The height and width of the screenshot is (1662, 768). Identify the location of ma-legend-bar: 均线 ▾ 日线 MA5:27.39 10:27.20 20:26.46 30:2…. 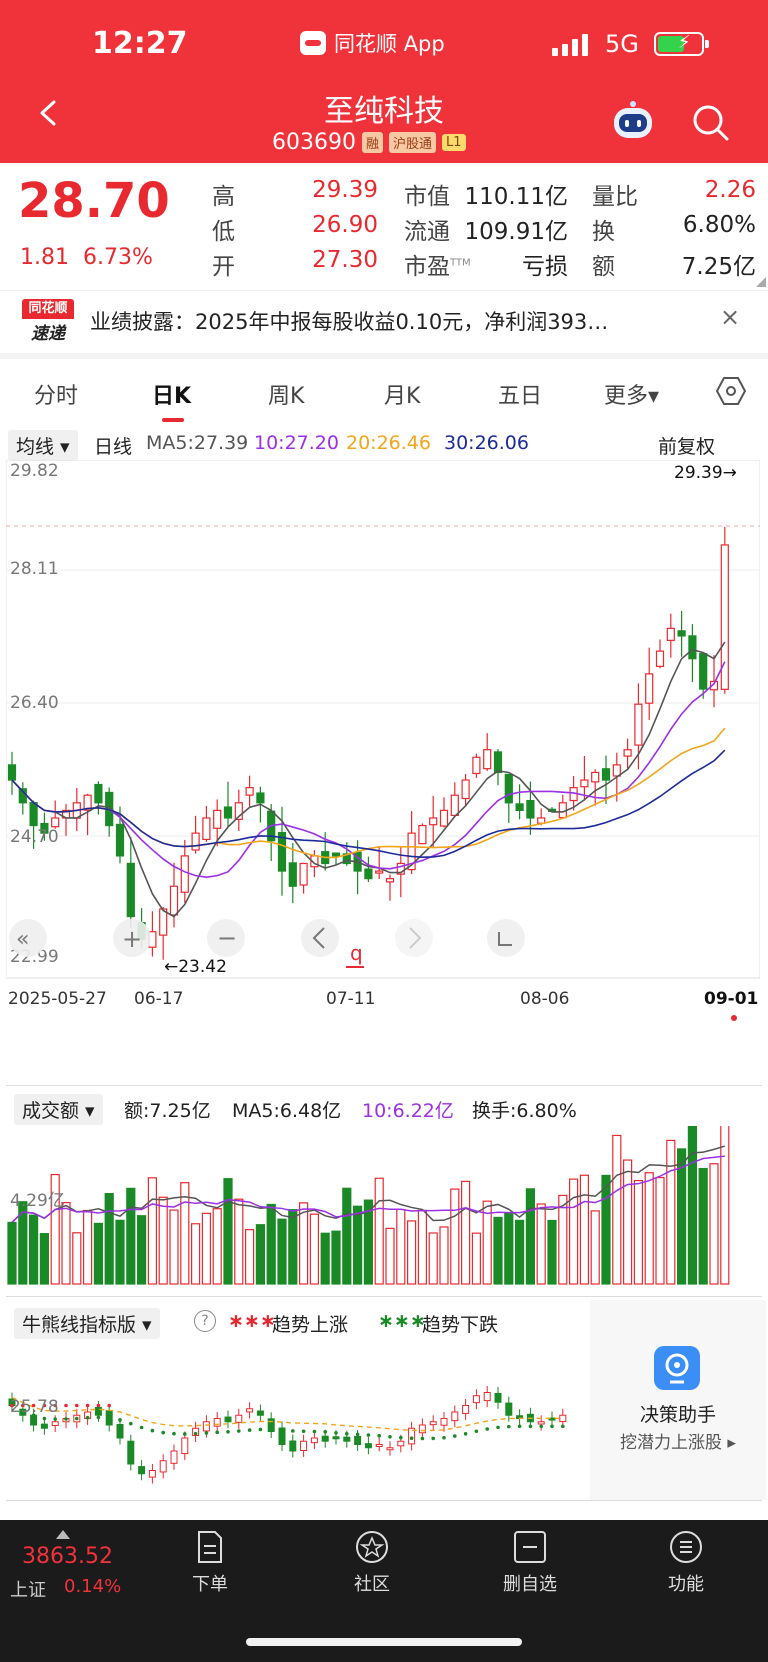
(386, 444).